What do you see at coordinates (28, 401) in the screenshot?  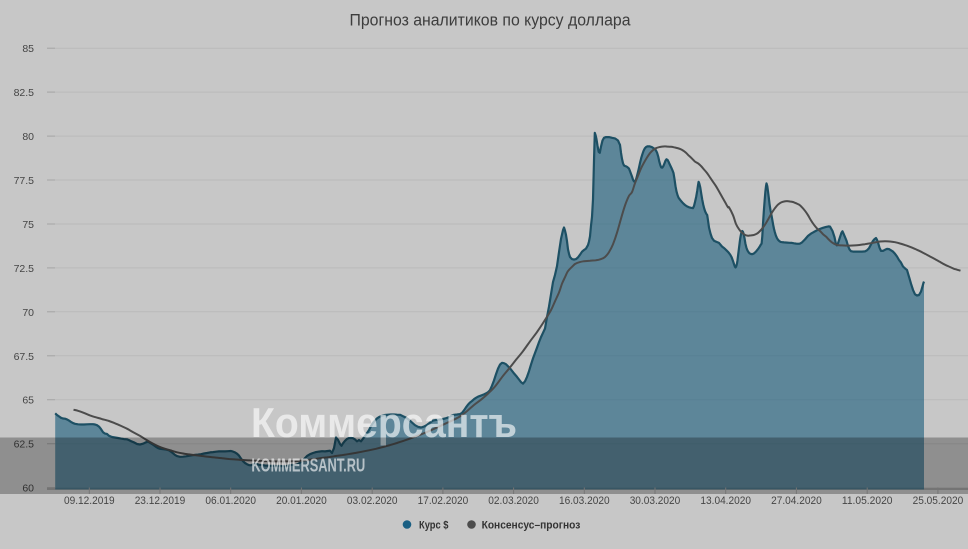 I see `svg-text: 65` at bounding box center [28, 401].